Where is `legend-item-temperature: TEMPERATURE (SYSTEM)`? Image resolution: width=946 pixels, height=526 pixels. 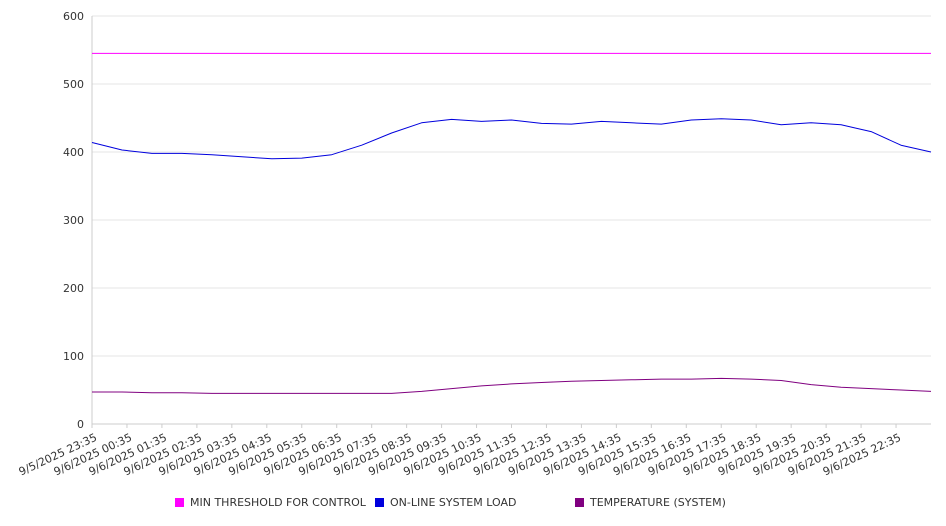 legend-item-temperature: TEMPERATURE (SYSTEM) is located at coordinates (650, 502).